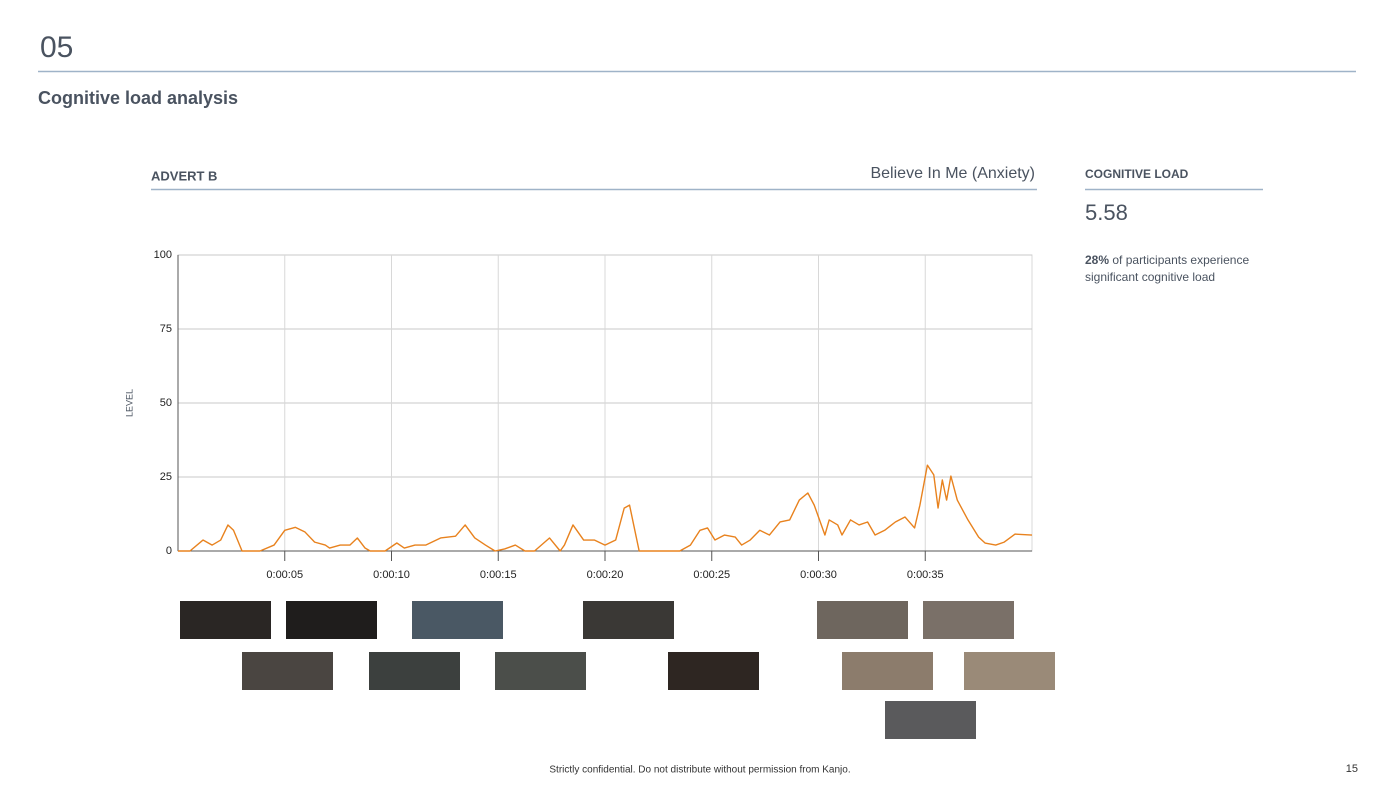  Describe the element at coordinates (605, 575) in the screenshot. I see `x-tick-label: 0:00:20` at that location.